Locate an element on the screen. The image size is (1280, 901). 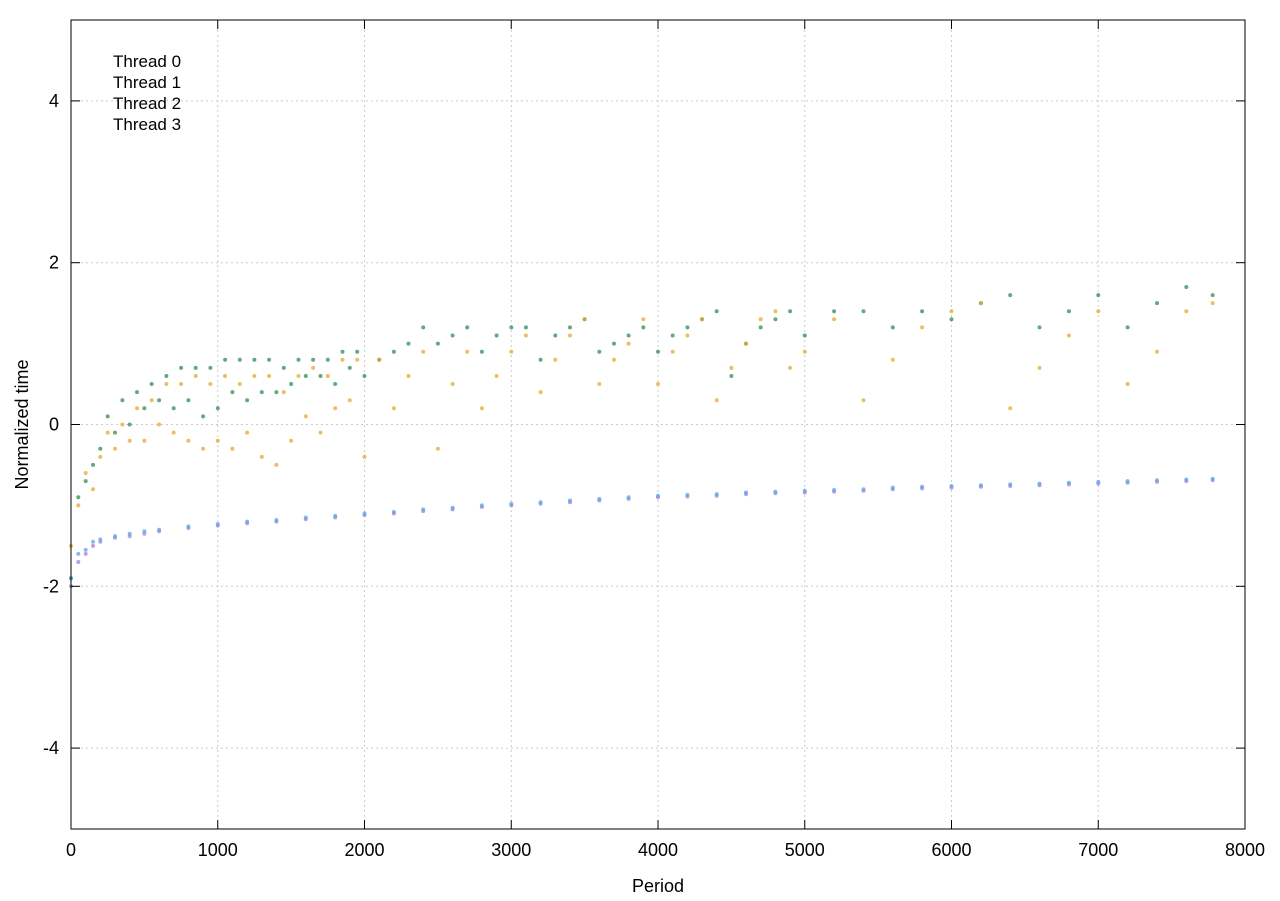
legend-label-thread-0: Thread 0 is located at coordinates (147, 61).